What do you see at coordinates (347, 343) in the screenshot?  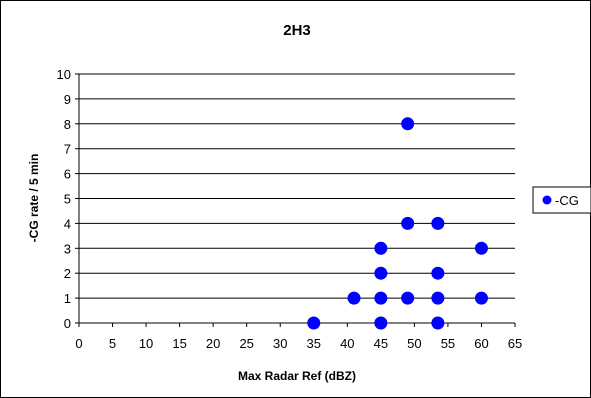 I see `x-tick-label: 40` at bounding box center [347, 343].